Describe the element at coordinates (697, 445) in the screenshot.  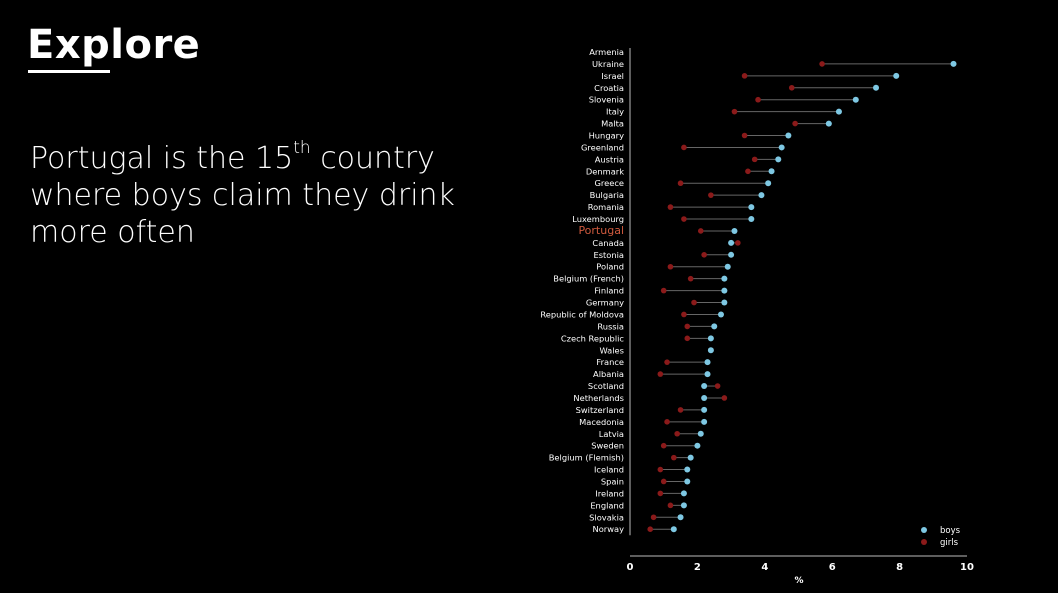
I see `boys-point-sweden` at that location.